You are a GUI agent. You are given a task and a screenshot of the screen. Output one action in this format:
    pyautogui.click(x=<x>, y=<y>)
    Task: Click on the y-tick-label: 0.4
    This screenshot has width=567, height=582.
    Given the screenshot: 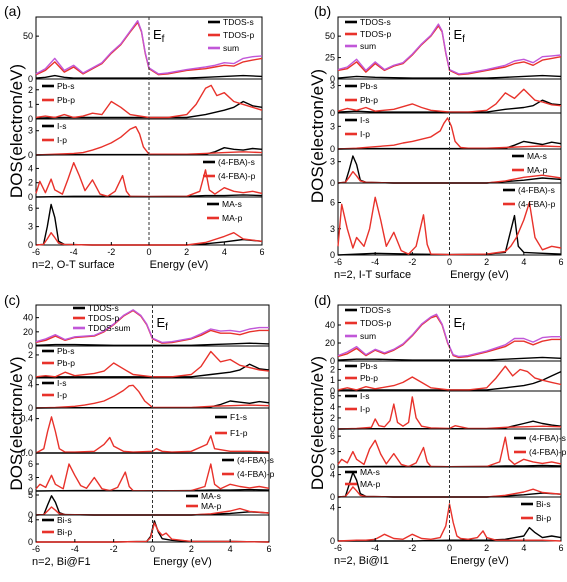 What is the action you would take?
    pyautogui.click(x=26, y=419)
    